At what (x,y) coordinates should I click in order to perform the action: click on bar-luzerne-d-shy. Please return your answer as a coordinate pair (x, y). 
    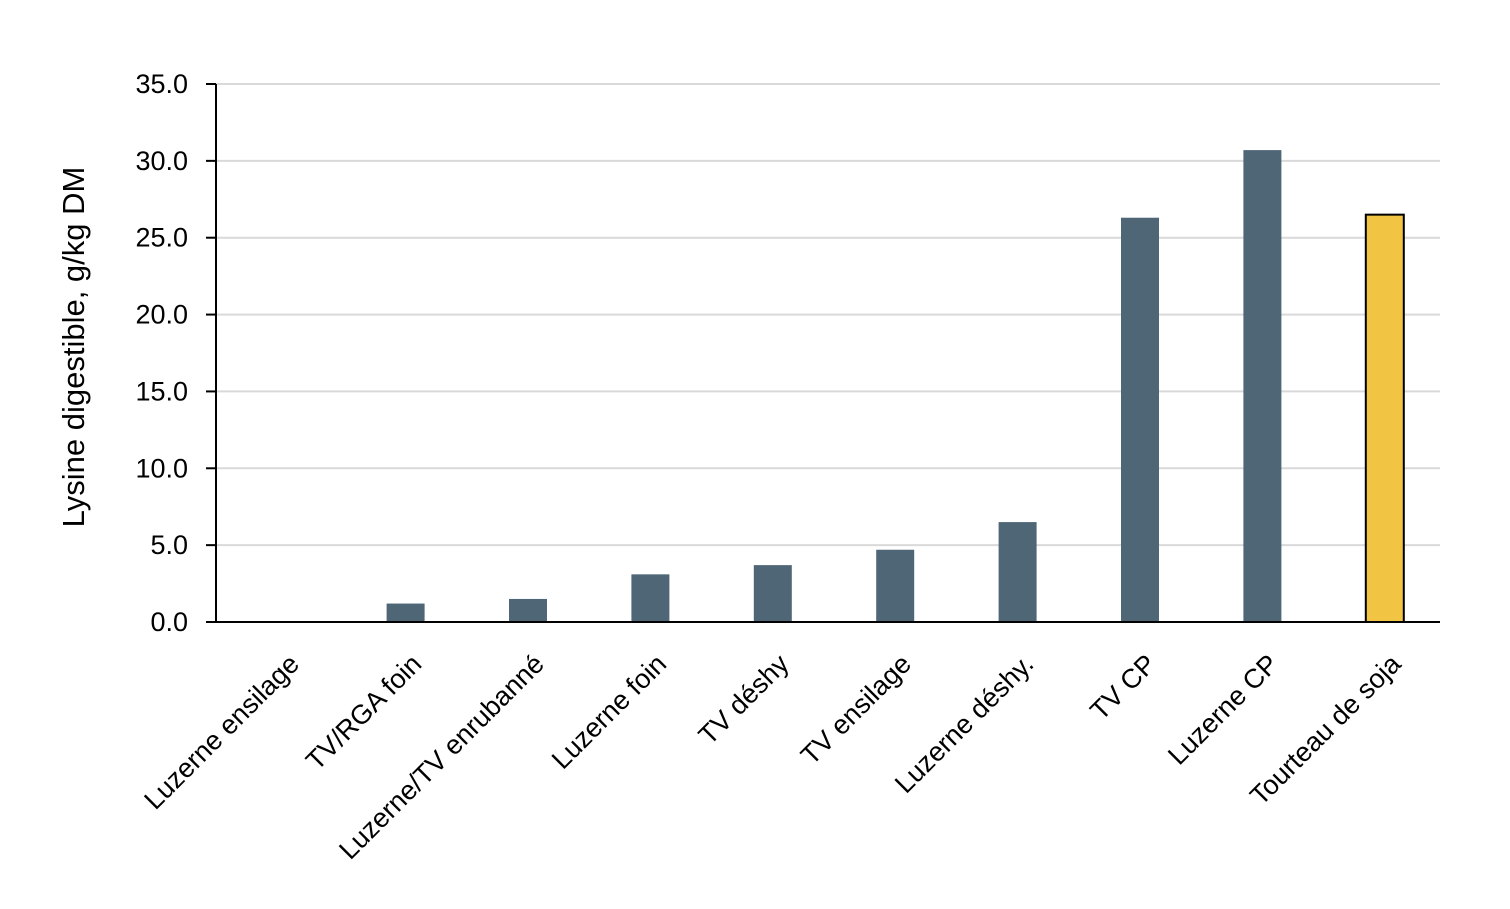
    Looking at the image, I should click on (1017, 572).